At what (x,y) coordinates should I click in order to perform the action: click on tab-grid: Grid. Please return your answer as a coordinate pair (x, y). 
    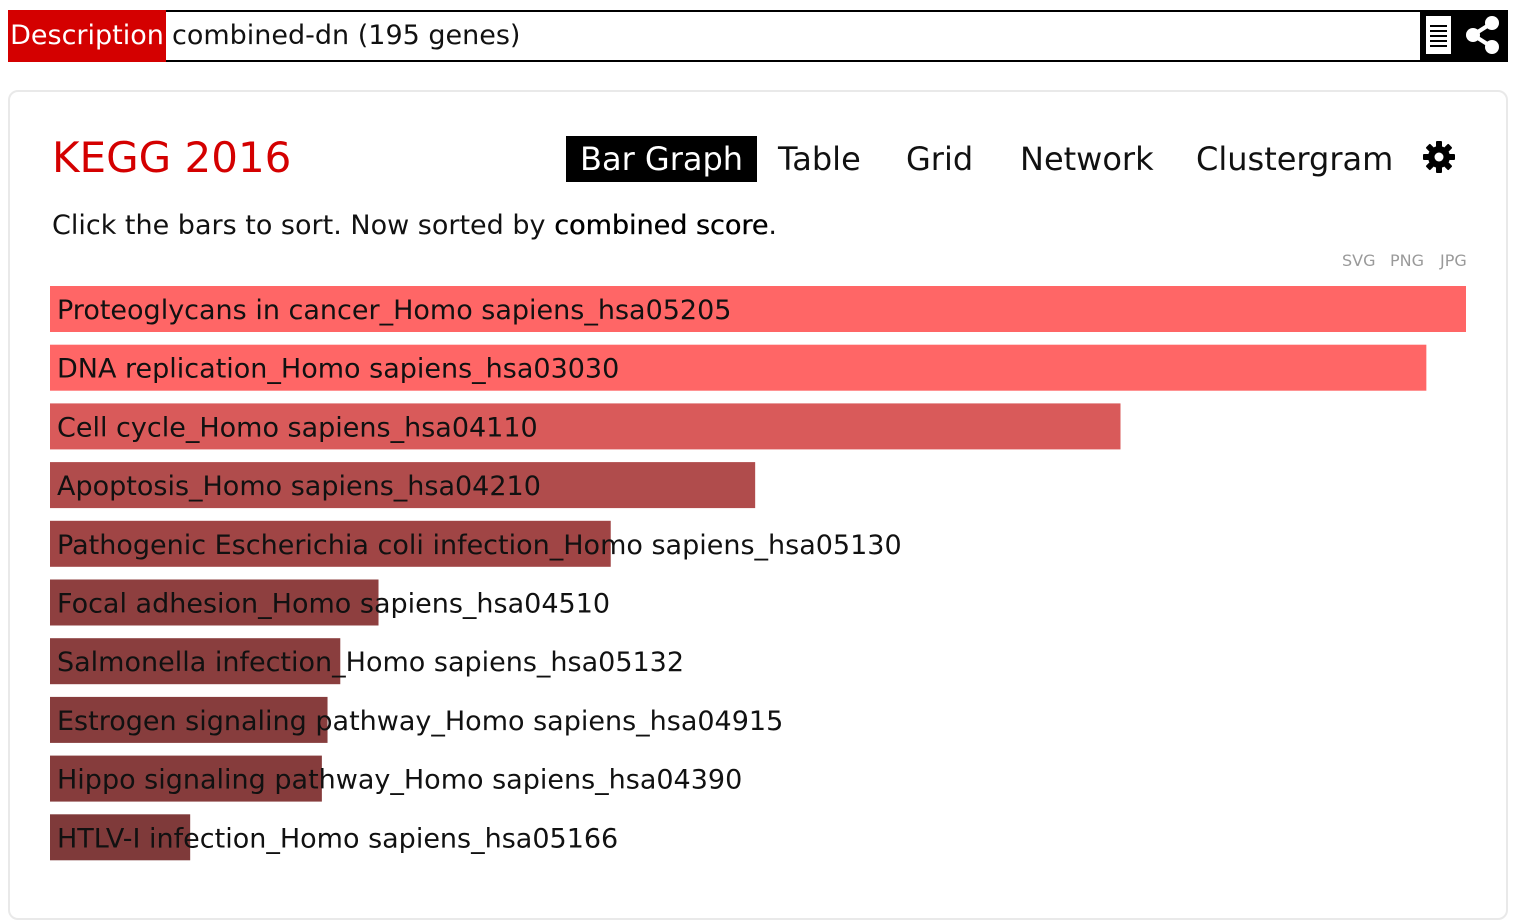
    Looking at the image, I should click on (940, 159).